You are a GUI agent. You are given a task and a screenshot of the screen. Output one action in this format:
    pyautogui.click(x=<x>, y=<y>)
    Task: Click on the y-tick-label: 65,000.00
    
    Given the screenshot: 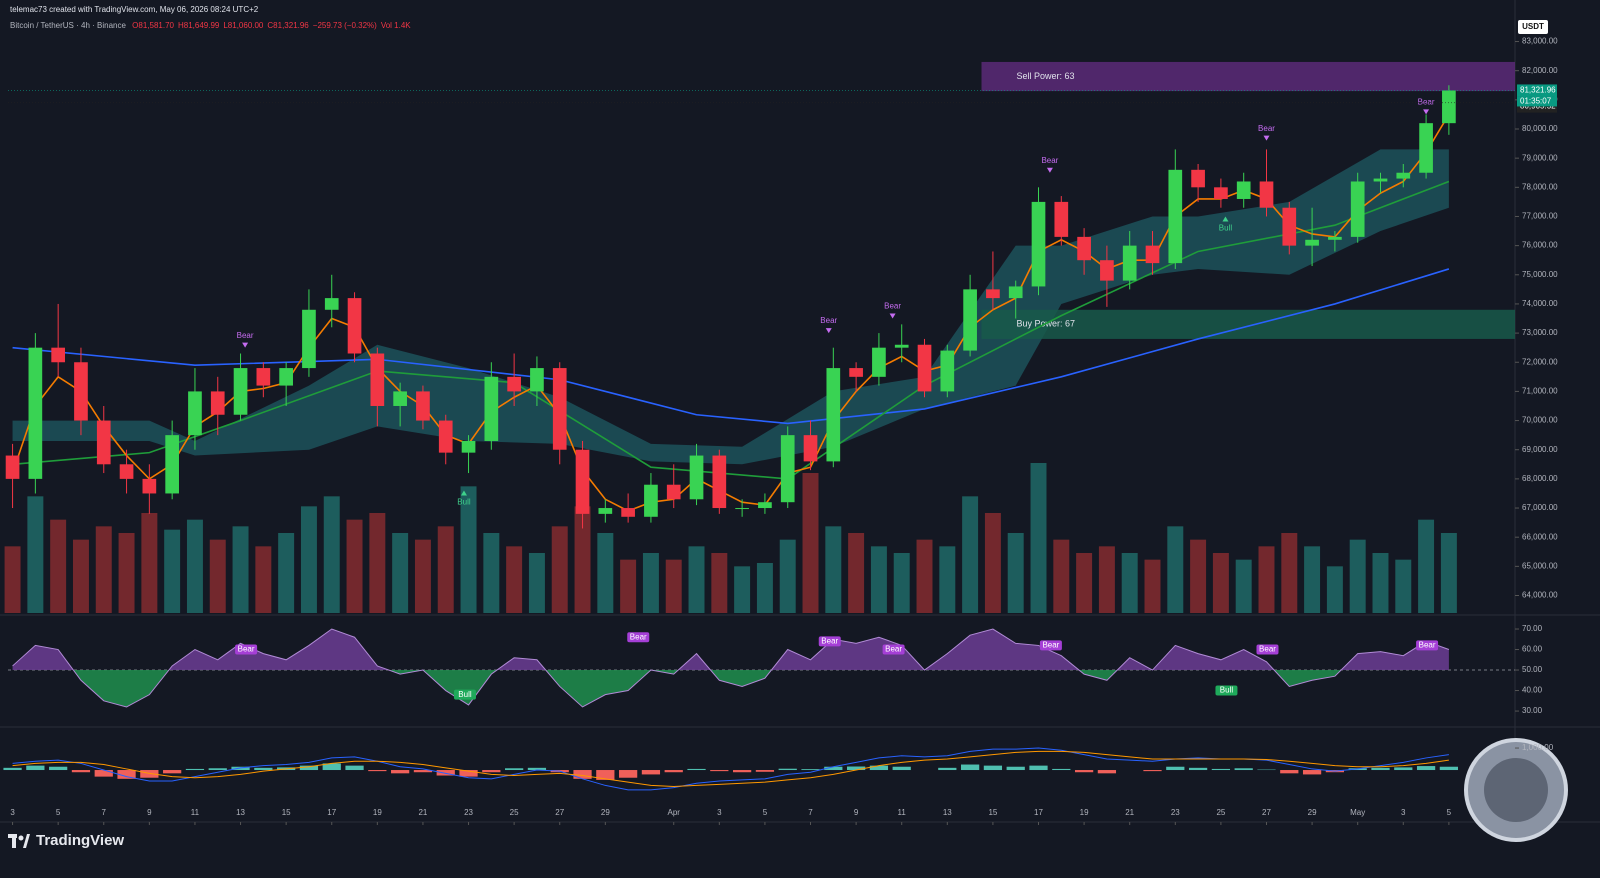 What is the action you would take?
    pyautogui.click(x=1540, y=565)
    